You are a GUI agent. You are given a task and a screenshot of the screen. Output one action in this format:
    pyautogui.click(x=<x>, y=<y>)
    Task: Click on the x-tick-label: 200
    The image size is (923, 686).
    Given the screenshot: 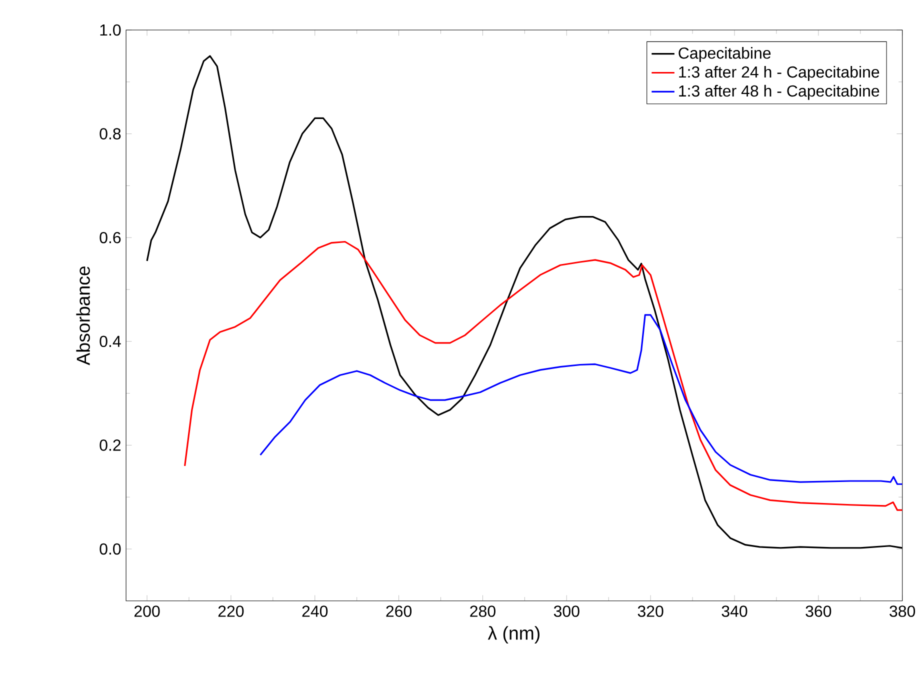 What is the action you would take?
    pyautogui.click(x=147, y=611)
    